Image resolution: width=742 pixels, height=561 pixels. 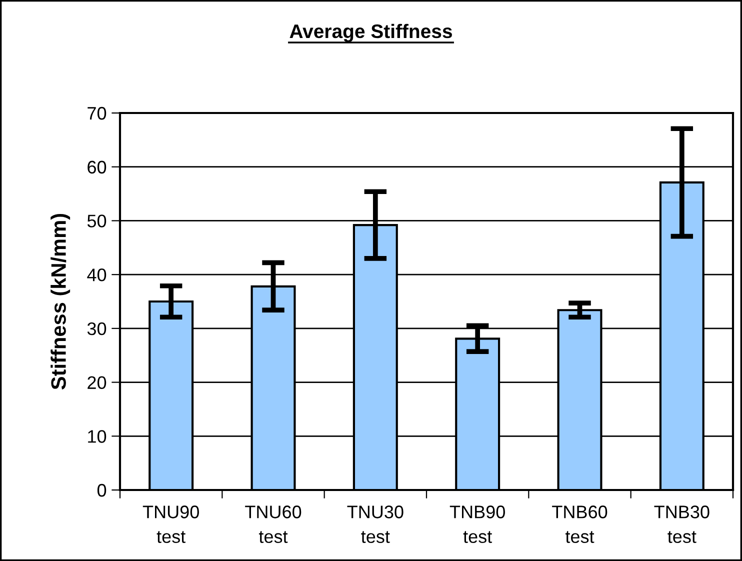 I want to click on x-tick-label: TNB30 test, so click(x=682, y=525).